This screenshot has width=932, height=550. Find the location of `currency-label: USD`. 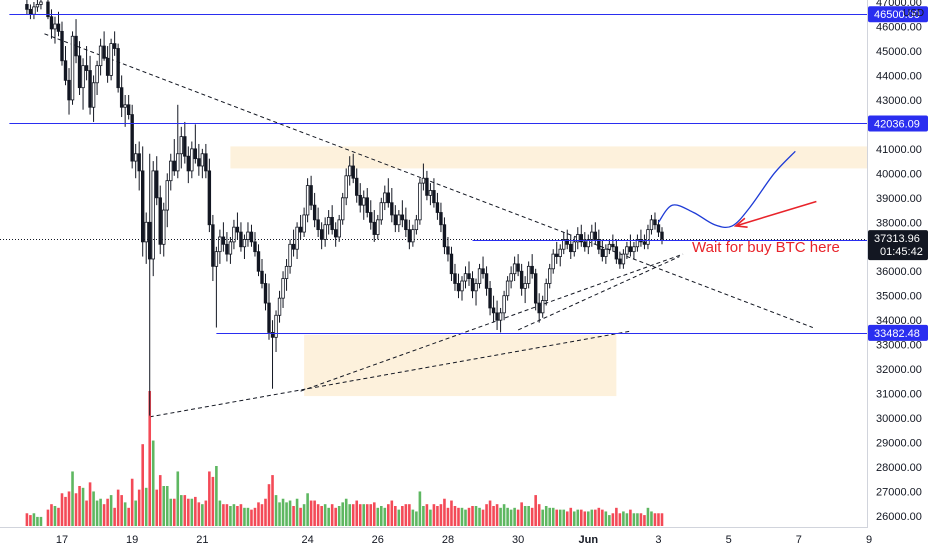

currency-label: USD is located at coordinates (913, 13).